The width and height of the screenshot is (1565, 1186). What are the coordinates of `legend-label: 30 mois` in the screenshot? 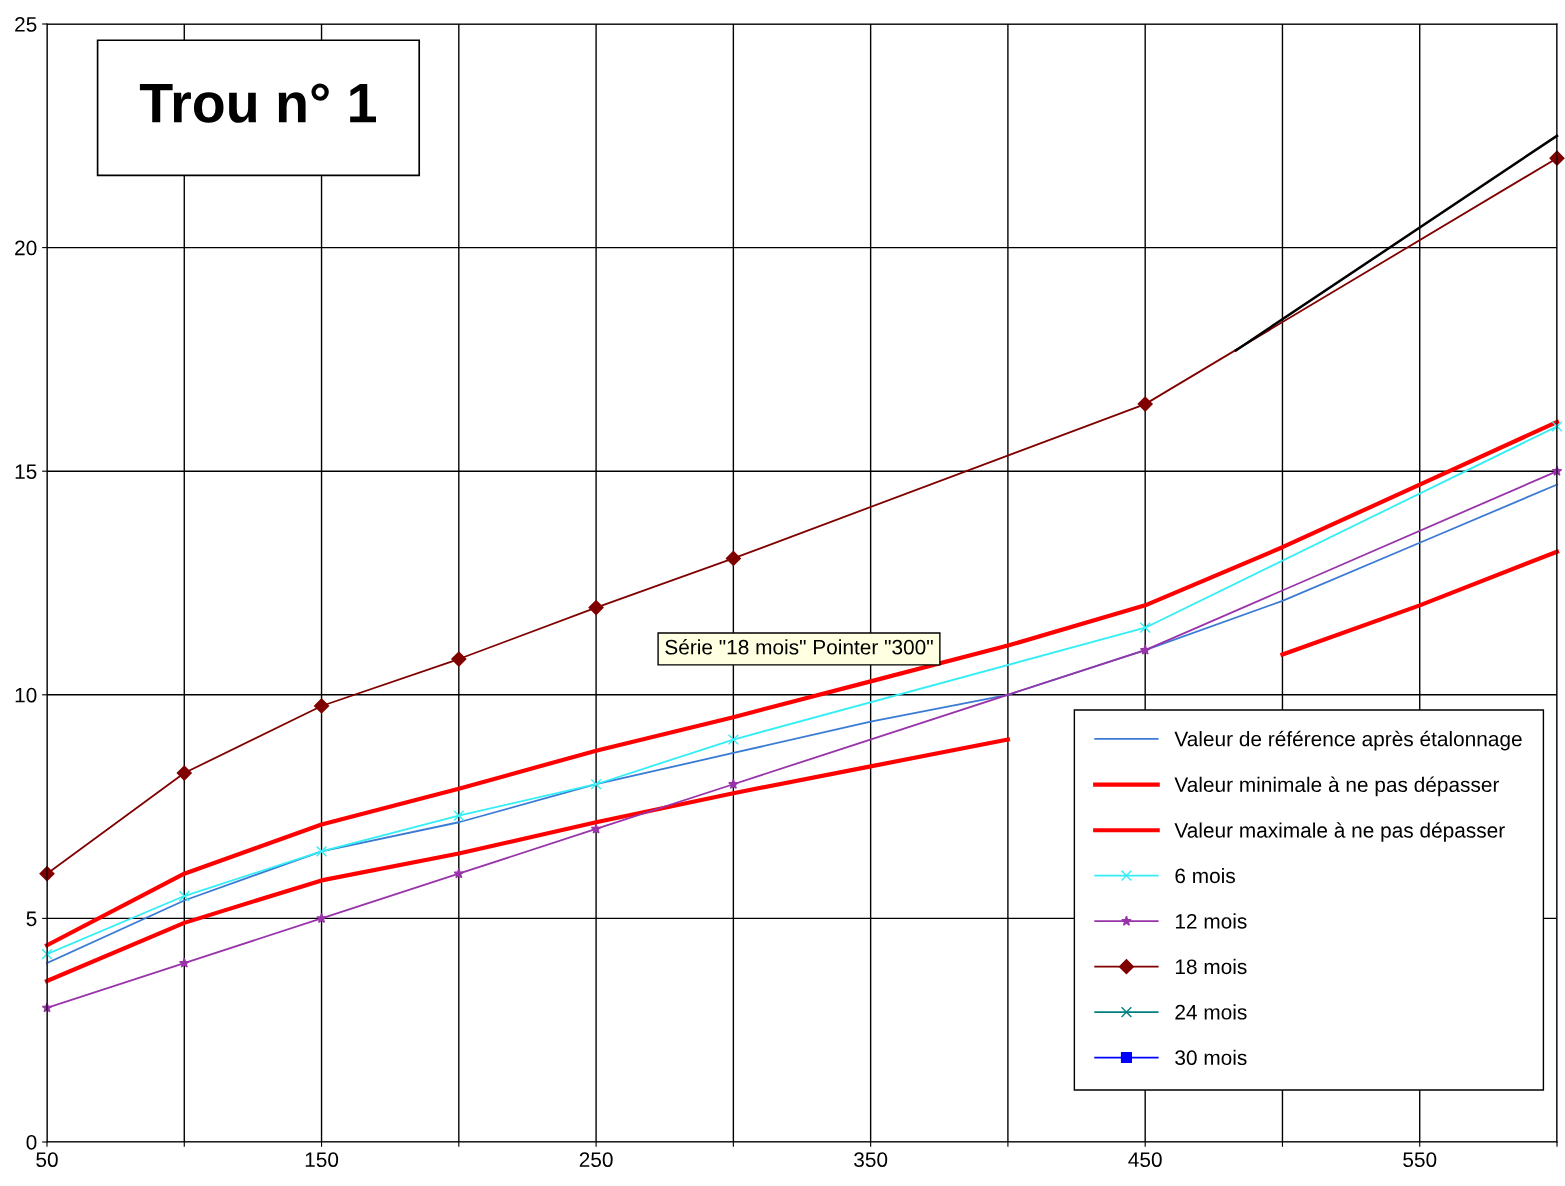 It's located at (1211, 1057).